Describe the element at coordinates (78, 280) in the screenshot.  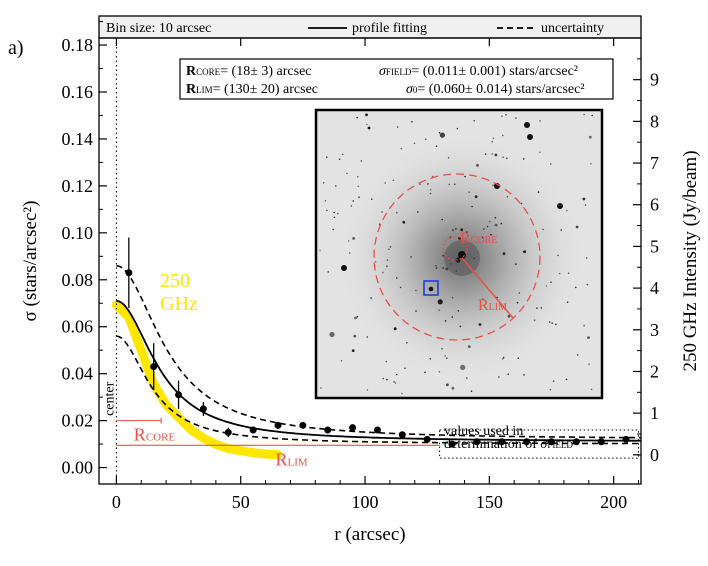
I see `y-left-tick-label: 0.08` at that location.